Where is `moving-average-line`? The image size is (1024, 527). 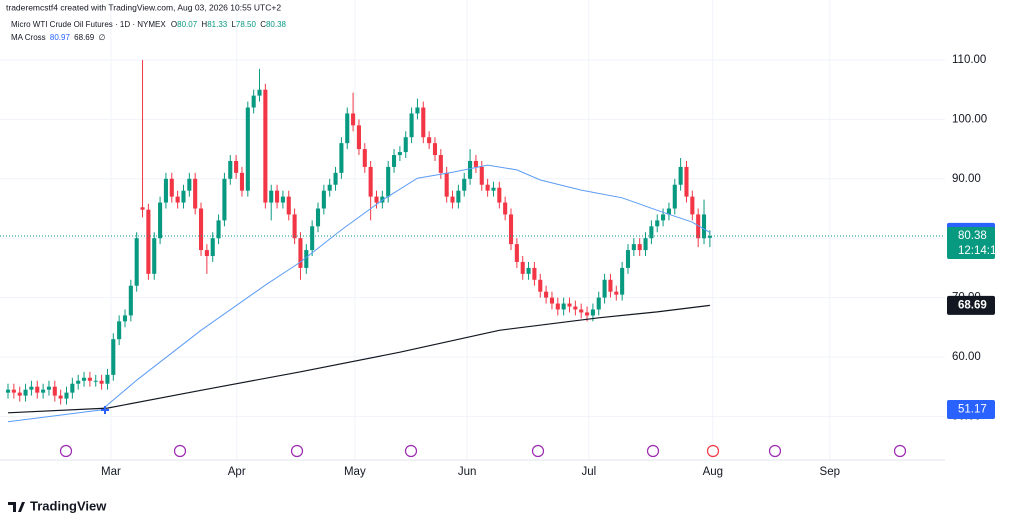 moving-average-line is located at coordinates (358, 359).